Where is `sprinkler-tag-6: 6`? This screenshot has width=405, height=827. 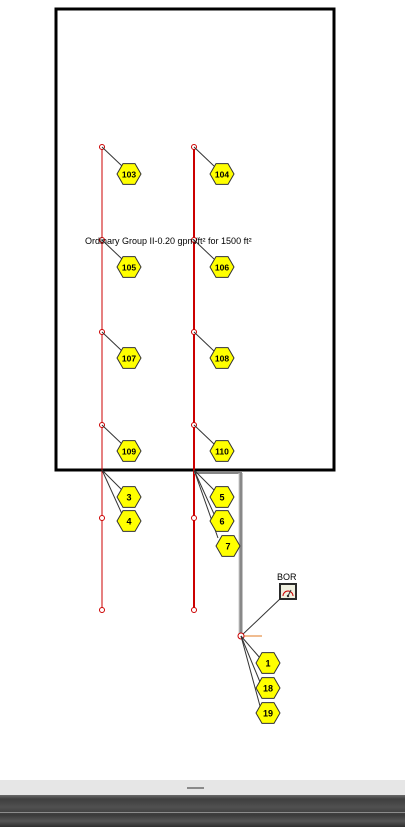
sprinkler-tag-6: 6 is located at coordinates (222, 521).